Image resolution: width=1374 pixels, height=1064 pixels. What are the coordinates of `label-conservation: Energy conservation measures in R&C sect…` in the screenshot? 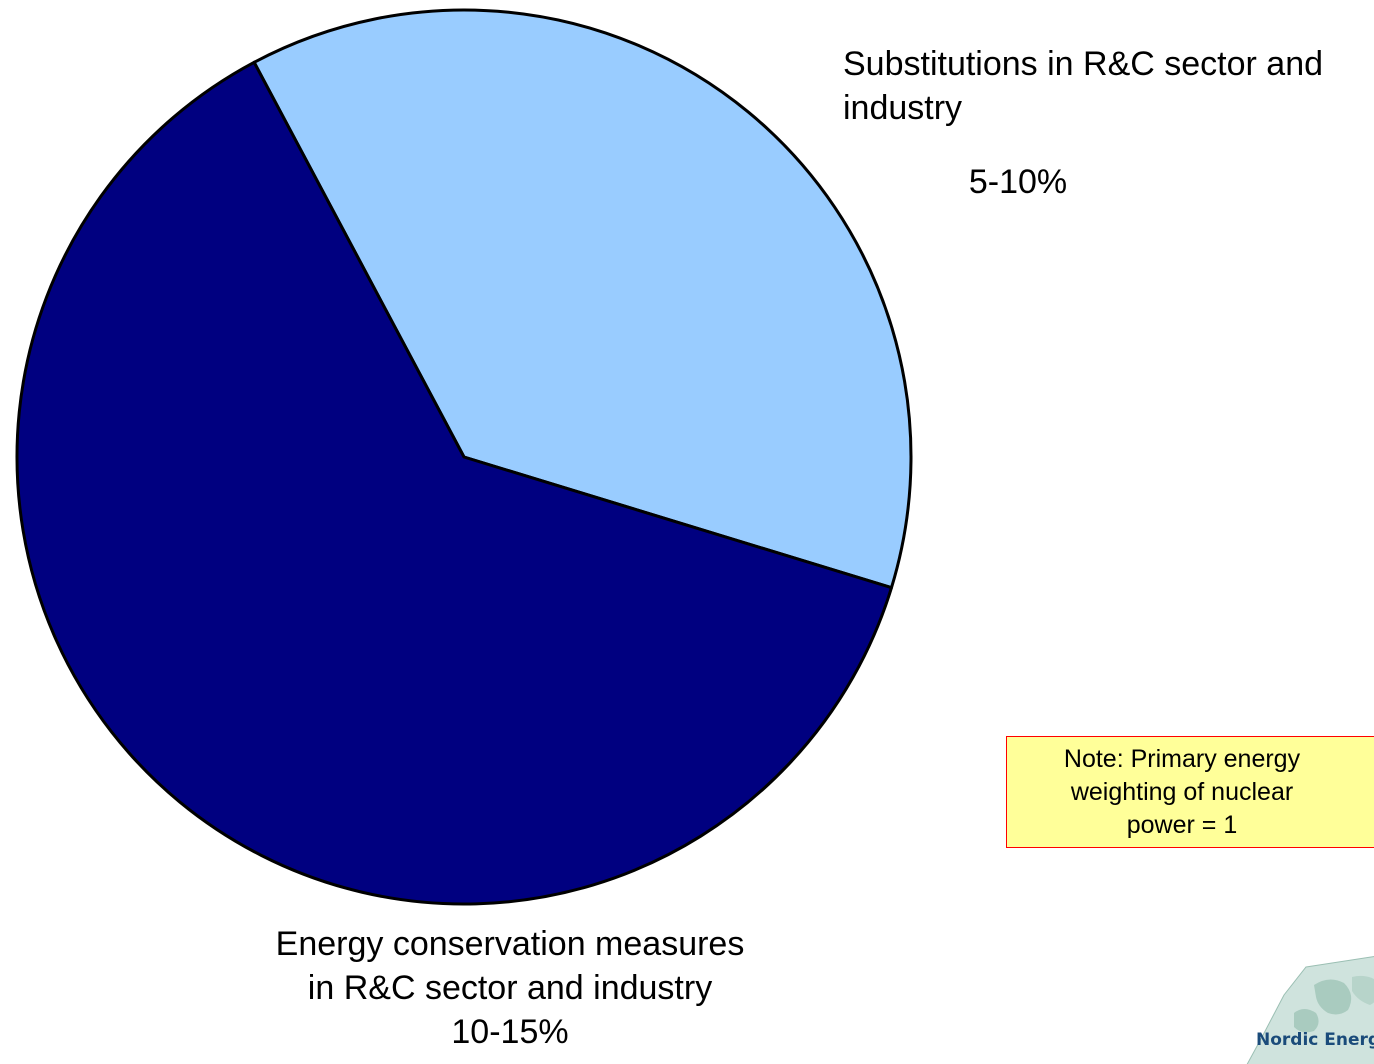 It's located at (510, 988).